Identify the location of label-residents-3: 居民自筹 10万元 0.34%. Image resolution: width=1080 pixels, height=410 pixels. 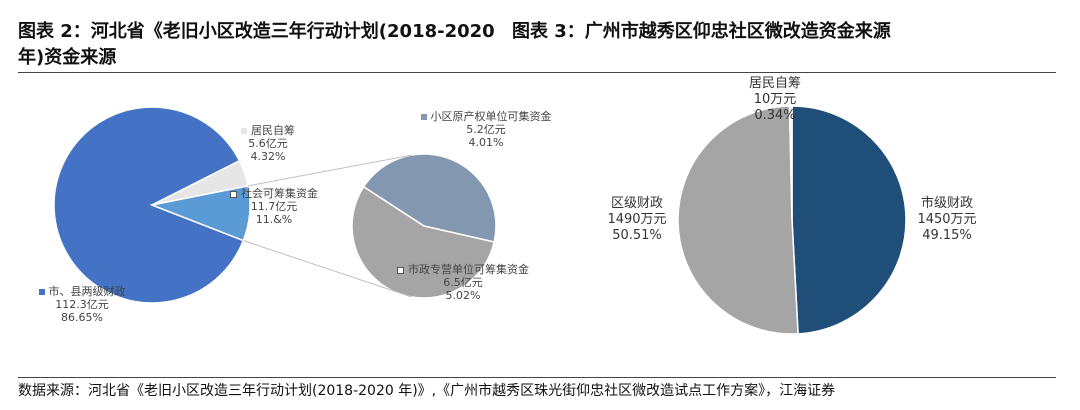
(775, 100).